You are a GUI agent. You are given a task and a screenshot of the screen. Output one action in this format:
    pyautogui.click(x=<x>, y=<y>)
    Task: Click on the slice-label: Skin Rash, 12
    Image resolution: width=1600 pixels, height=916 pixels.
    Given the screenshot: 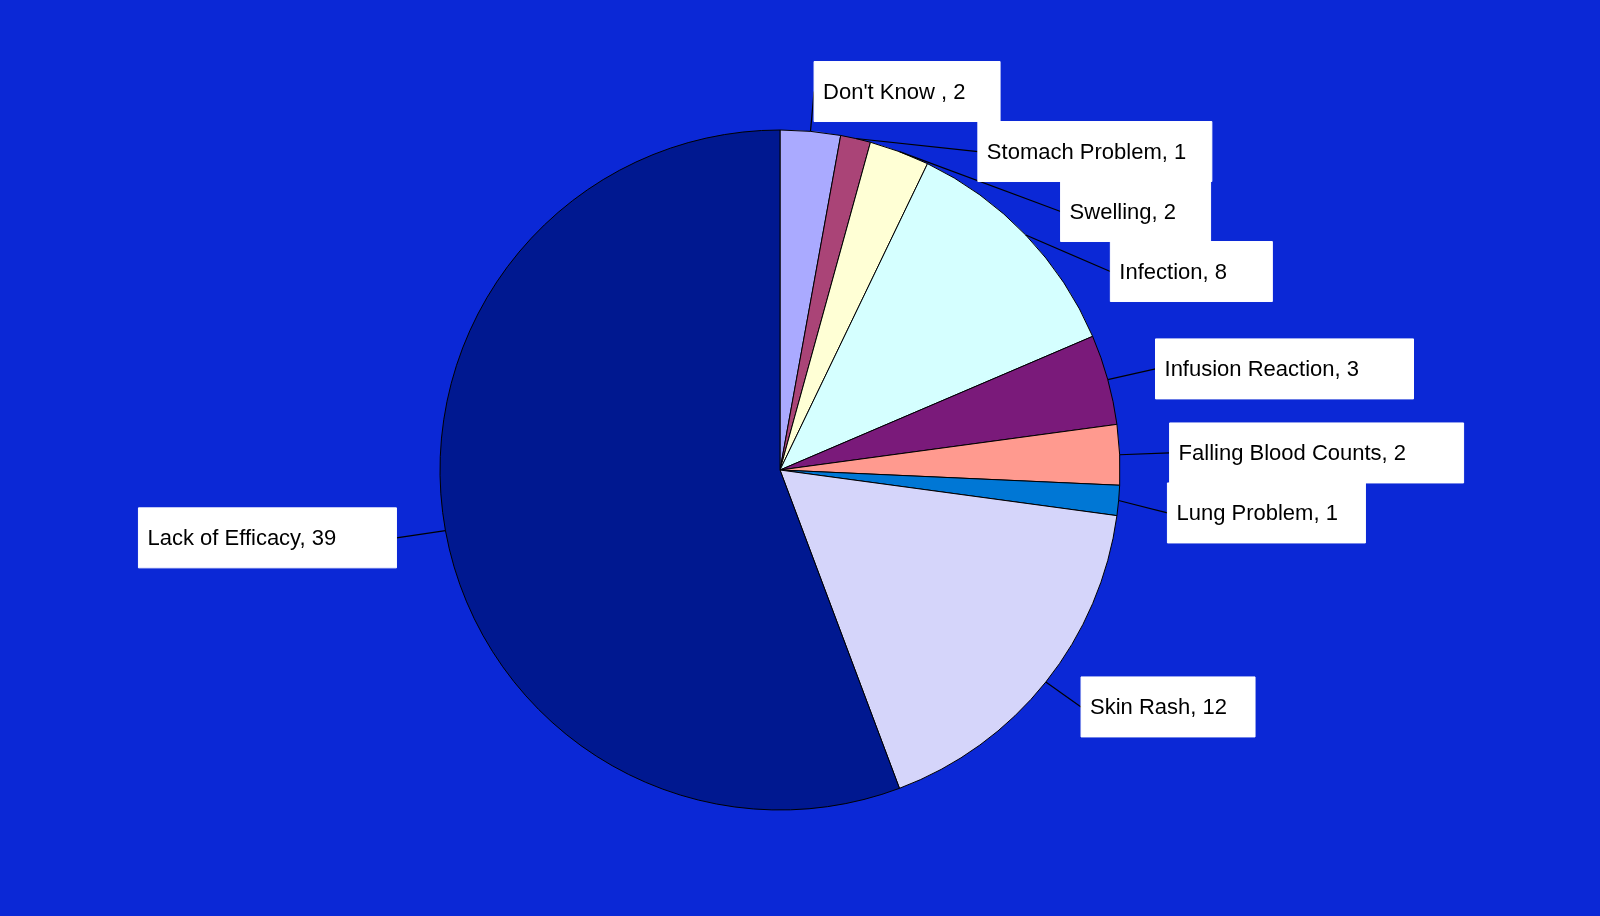 What is the action you would take?
    pyautogui.click(x=1159, y=706)
    